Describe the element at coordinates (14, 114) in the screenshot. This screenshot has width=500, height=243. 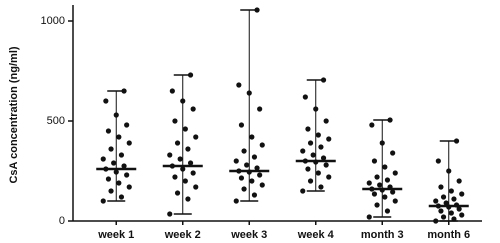
I see `y-axis-label: CsA concentration (ng/ml)` at that location.